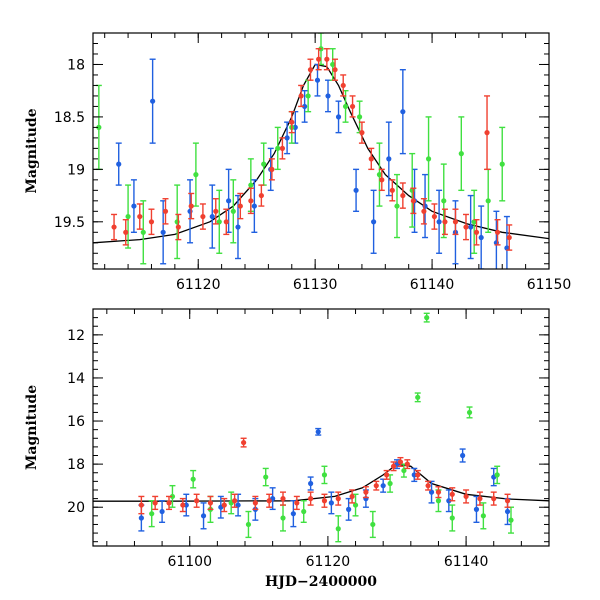 Image resolution: width=600 pixels, height=600 pixels. What do you see at coordinates (76, 336) in the screenshot?
I see `y-tick-label: 12` at bounding box center [76, 336].